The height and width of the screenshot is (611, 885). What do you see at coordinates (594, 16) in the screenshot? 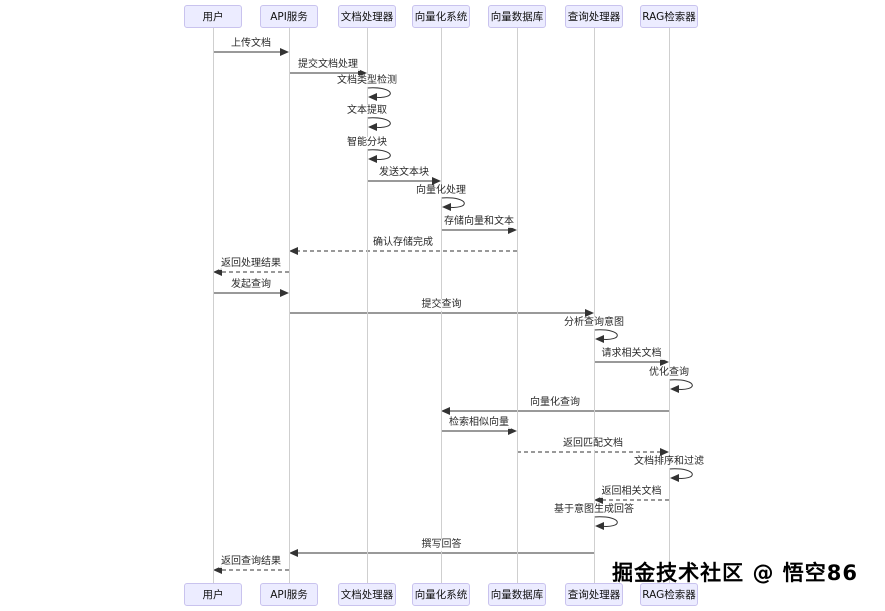
I see `participant-top-5: 查询处理器` at bounding box center [594, 16].